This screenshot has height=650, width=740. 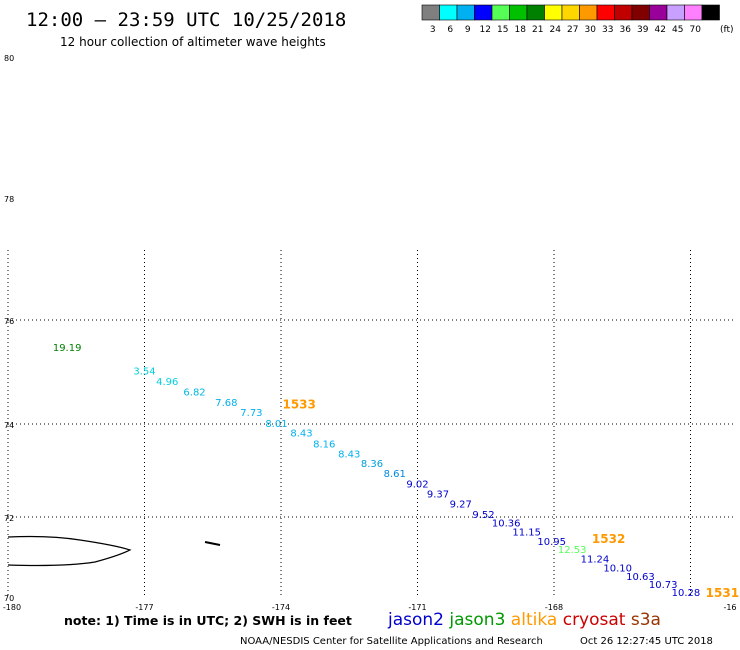 What do you see at coordinates (474, 620) in the screenshot?
I see `satellite-name-jason3: jason3` at bounding box center [474, 620].